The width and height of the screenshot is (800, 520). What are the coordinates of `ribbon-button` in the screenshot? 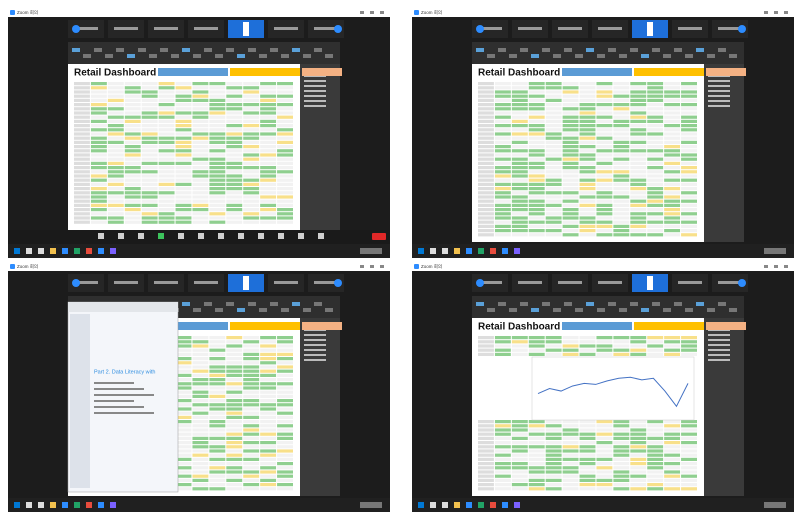 It's located at (557, 310).